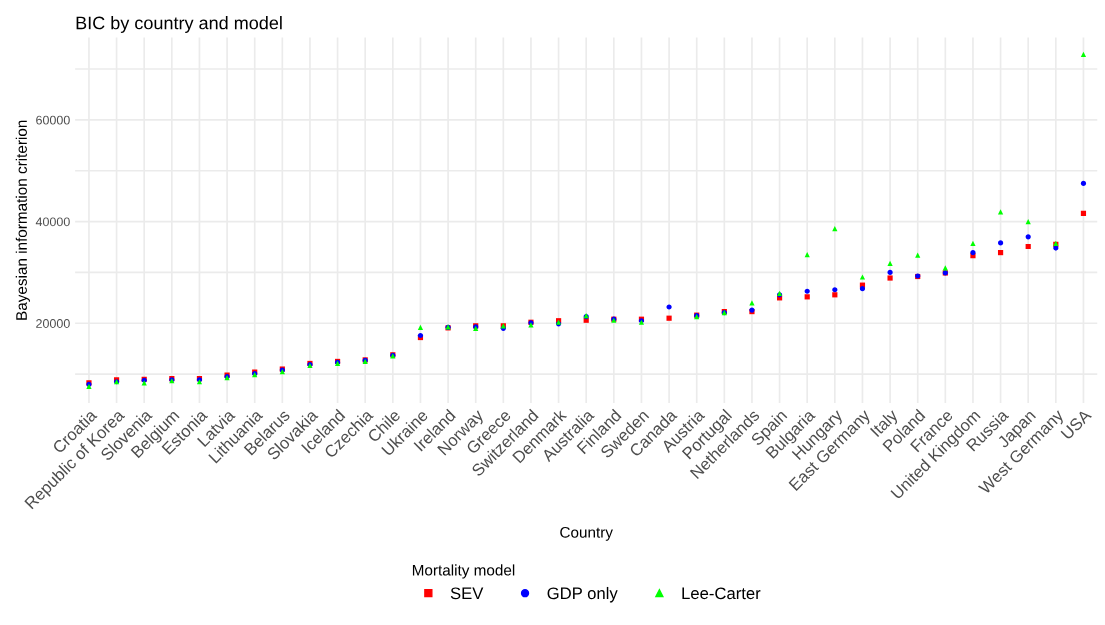  Describe the element at coordinates (179, 24) in the screenshot. I see `chart-title: BIC by country and model` at that location.